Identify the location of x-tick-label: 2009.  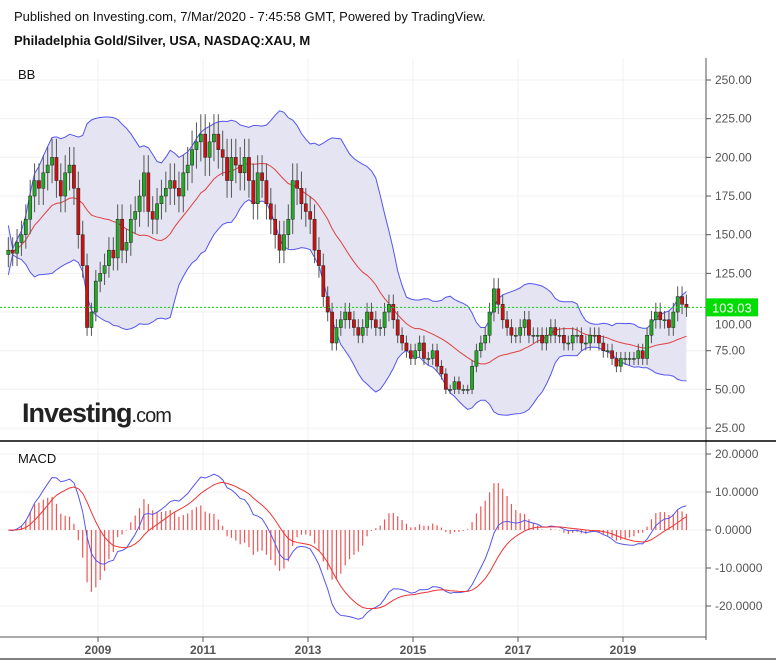
(98, 650).